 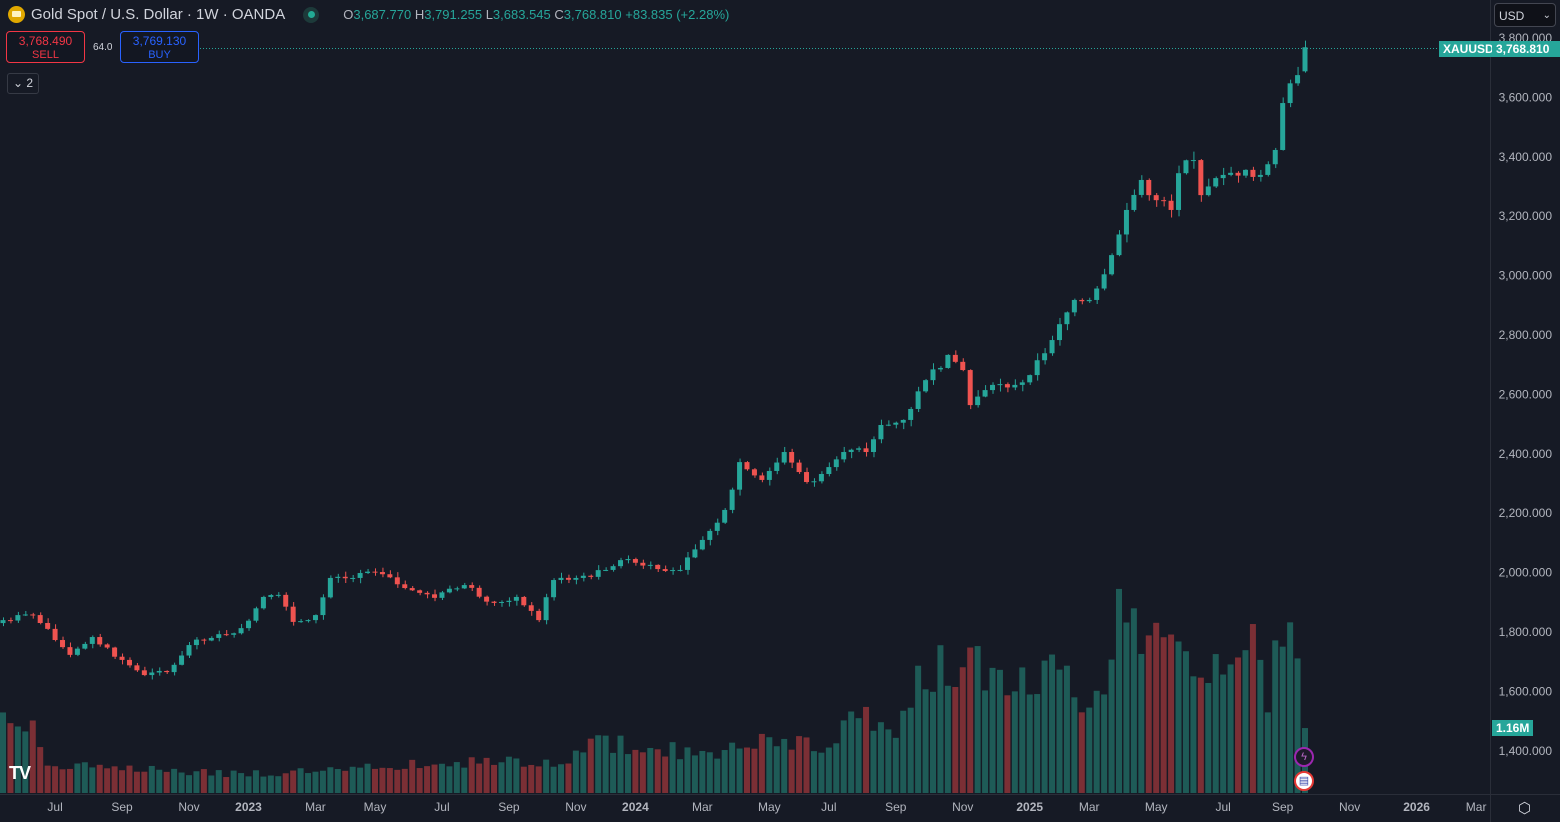 I want to click on us-flag-event-icon: ▤, so click(x=1304, y=781).